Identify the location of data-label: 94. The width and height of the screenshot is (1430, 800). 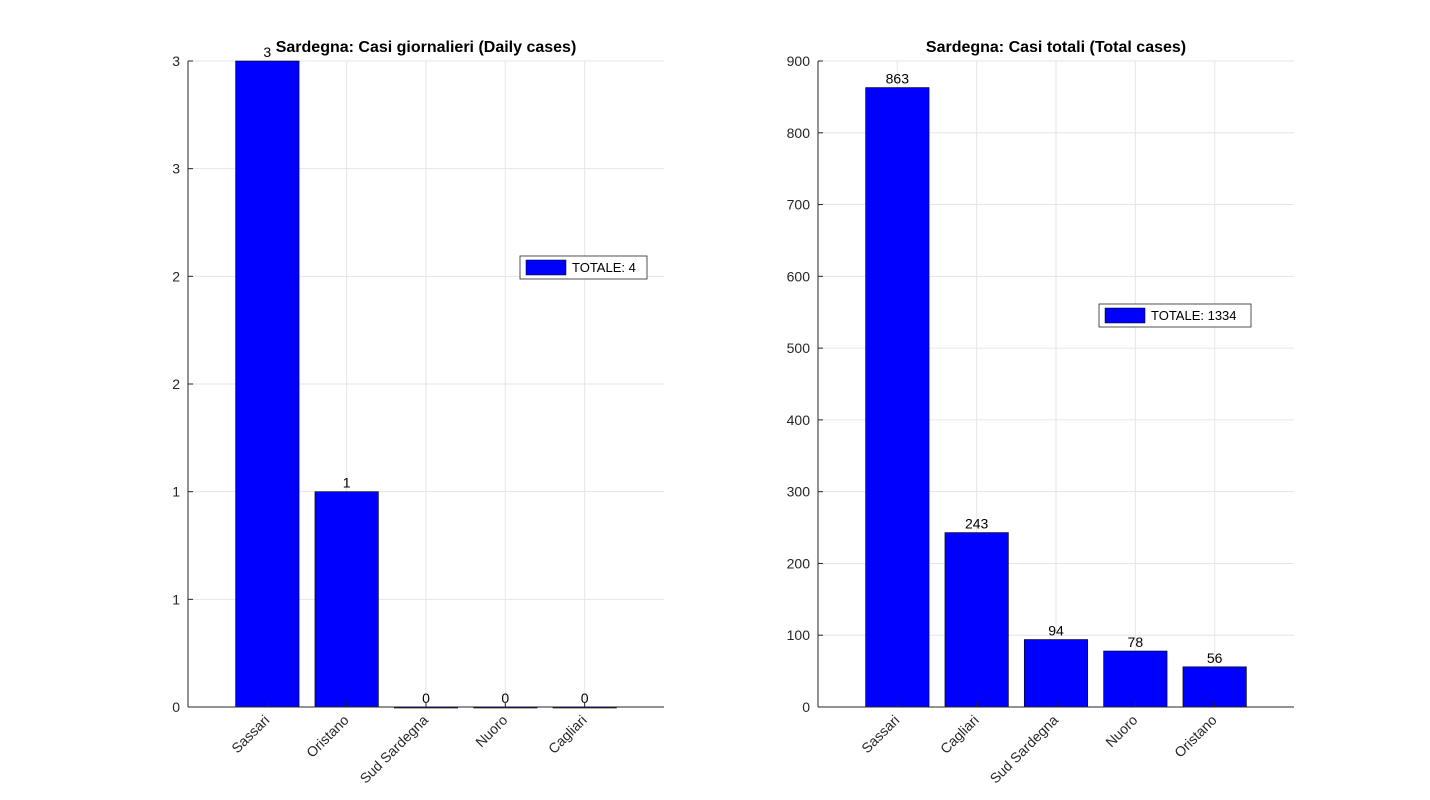
(1056, 631).